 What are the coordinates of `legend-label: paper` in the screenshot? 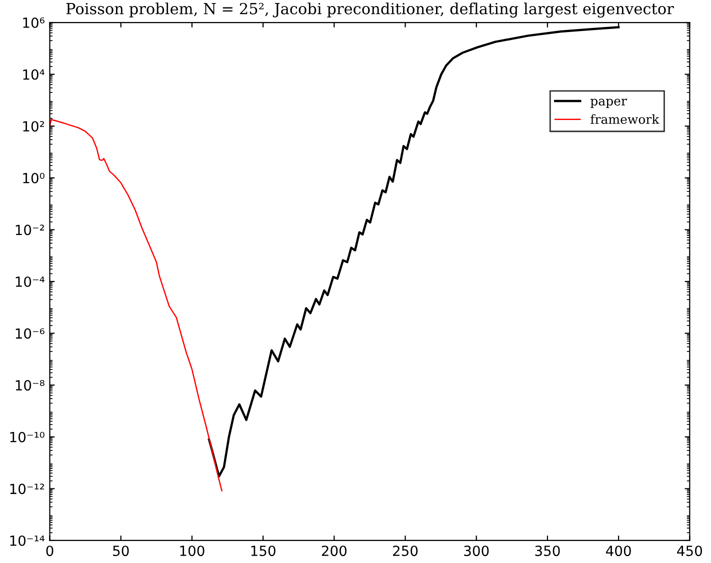 It's located at (608, 103).